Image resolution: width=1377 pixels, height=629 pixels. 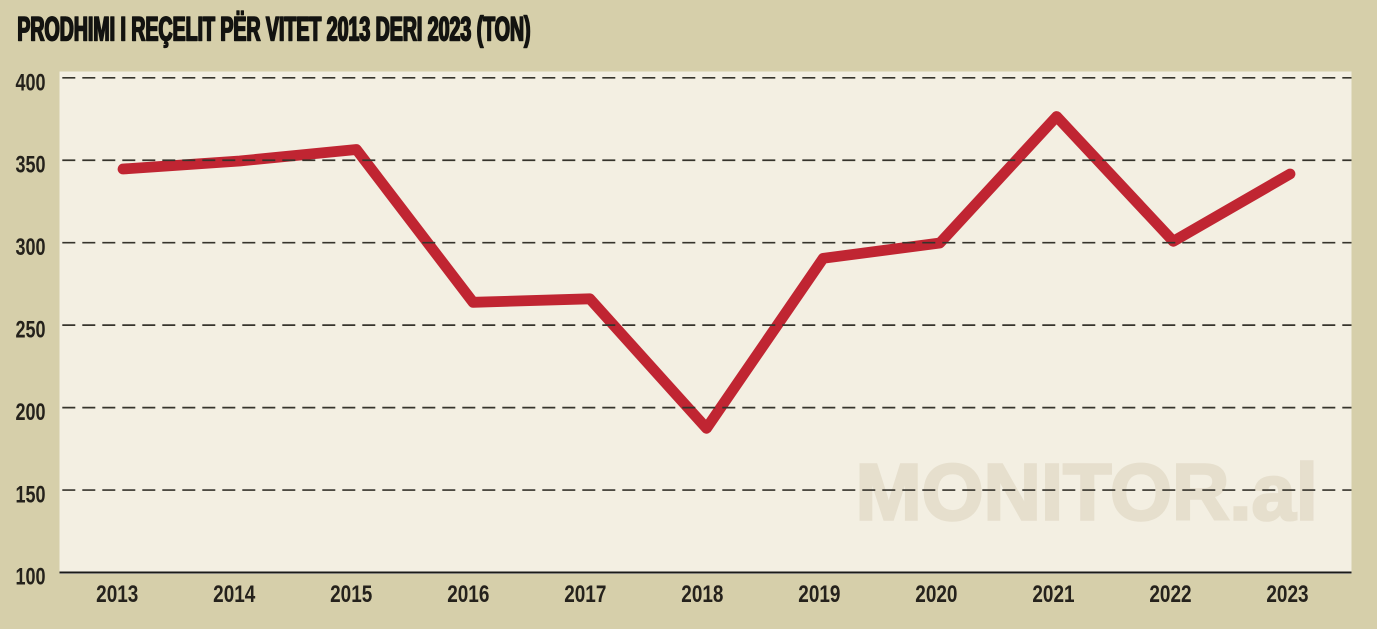 What do you see at coordinates (30, 248) in the screenshot?
I see `svg-text: 300` at bounding box center [30, 248].